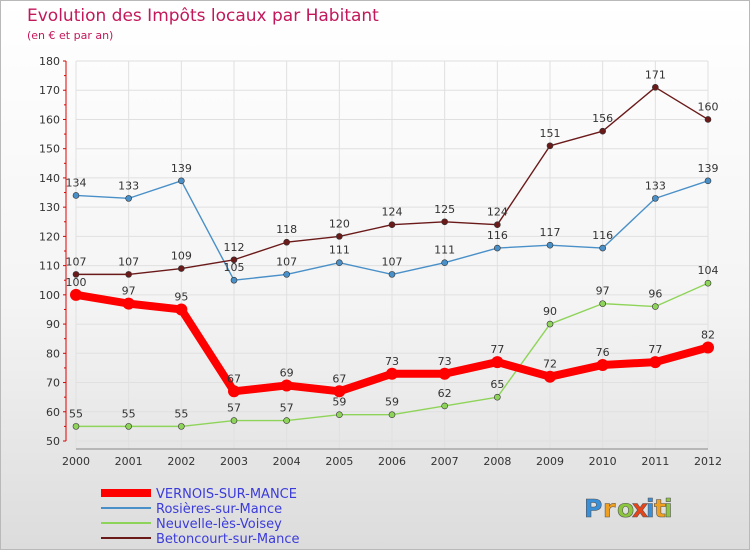 This screenshot has width=750, height=550. What do you see at coordinates (226, 494) in the screenshot?
I see `legend-label: VERNOIS-SUR-MANCE` at bounding box center [226, 494].